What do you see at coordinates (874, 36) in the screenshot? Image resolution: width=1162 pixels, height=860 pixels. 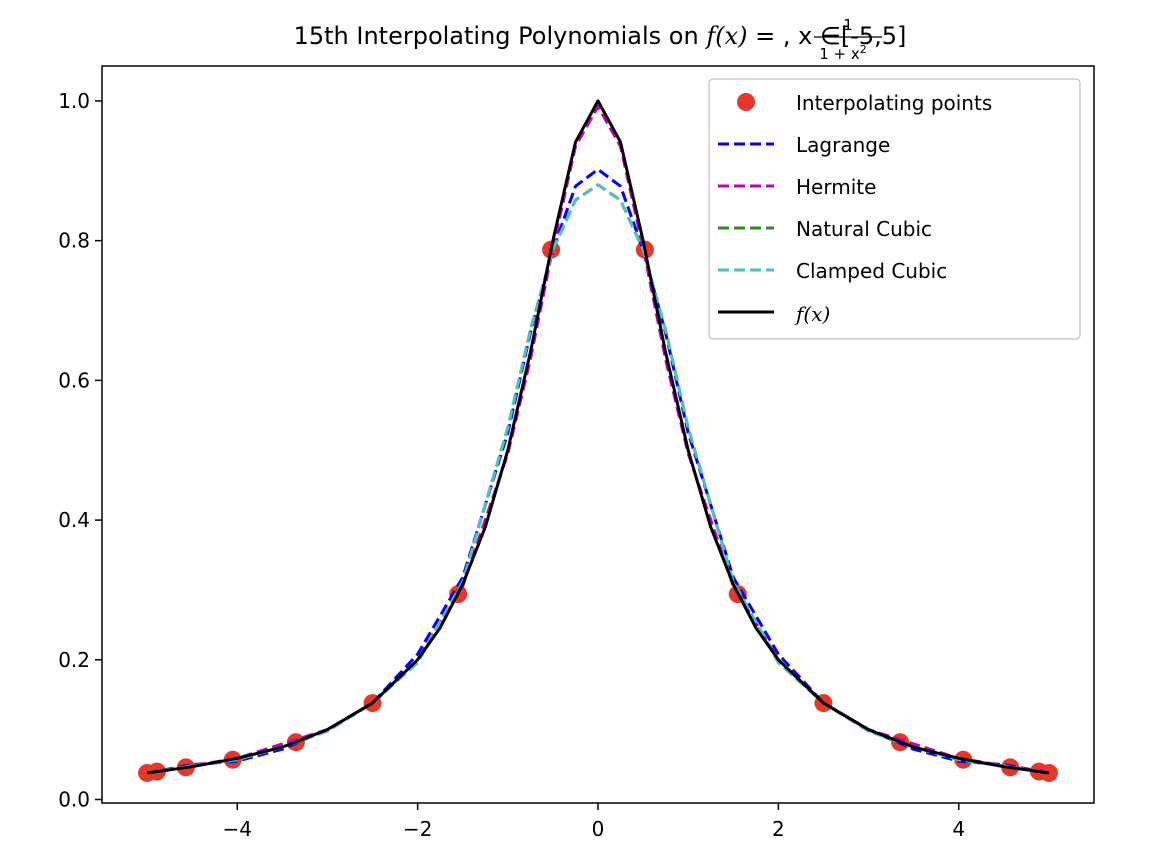 I see `title-domain: [-5,5]` at bounding box center [874, 36].